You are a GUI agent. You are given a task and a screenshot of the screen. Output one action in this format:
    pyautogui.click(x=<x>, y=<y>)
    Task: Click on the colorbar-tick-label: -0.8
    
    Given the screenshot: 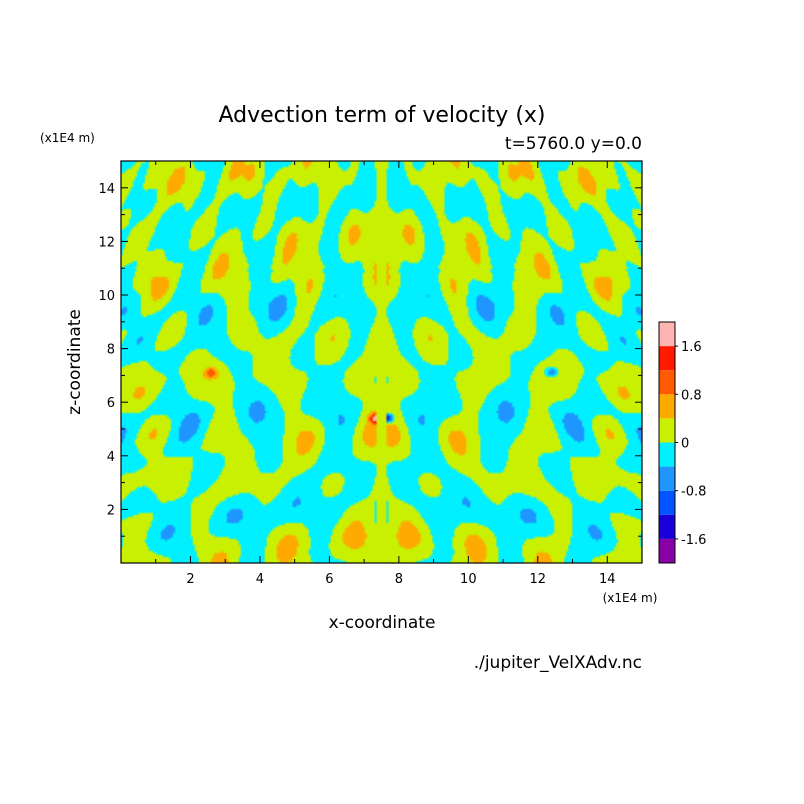 What is the action you would take?
    pyautogui.click(x=693, y=492)
    